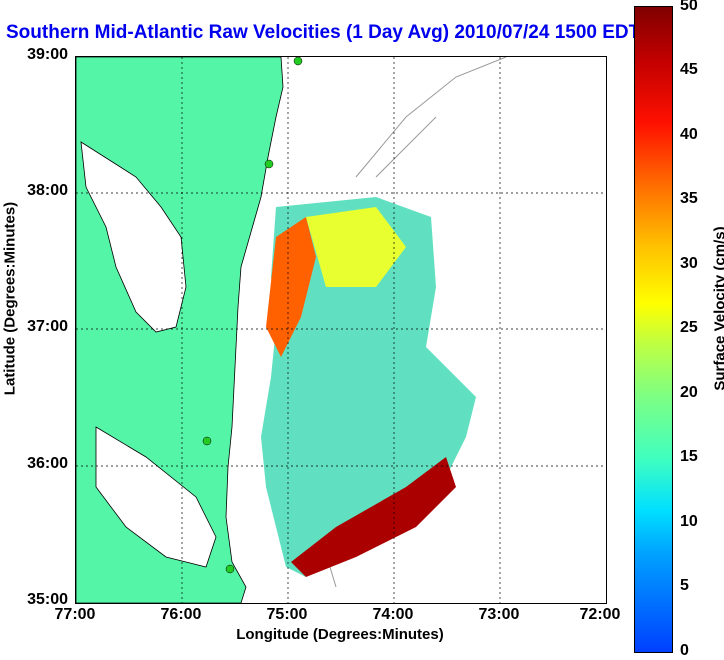  What do you see at coordinates (695, 70) in the screenshot?
I see `colorbar-tick: 45` at bounding box center [695, 70].